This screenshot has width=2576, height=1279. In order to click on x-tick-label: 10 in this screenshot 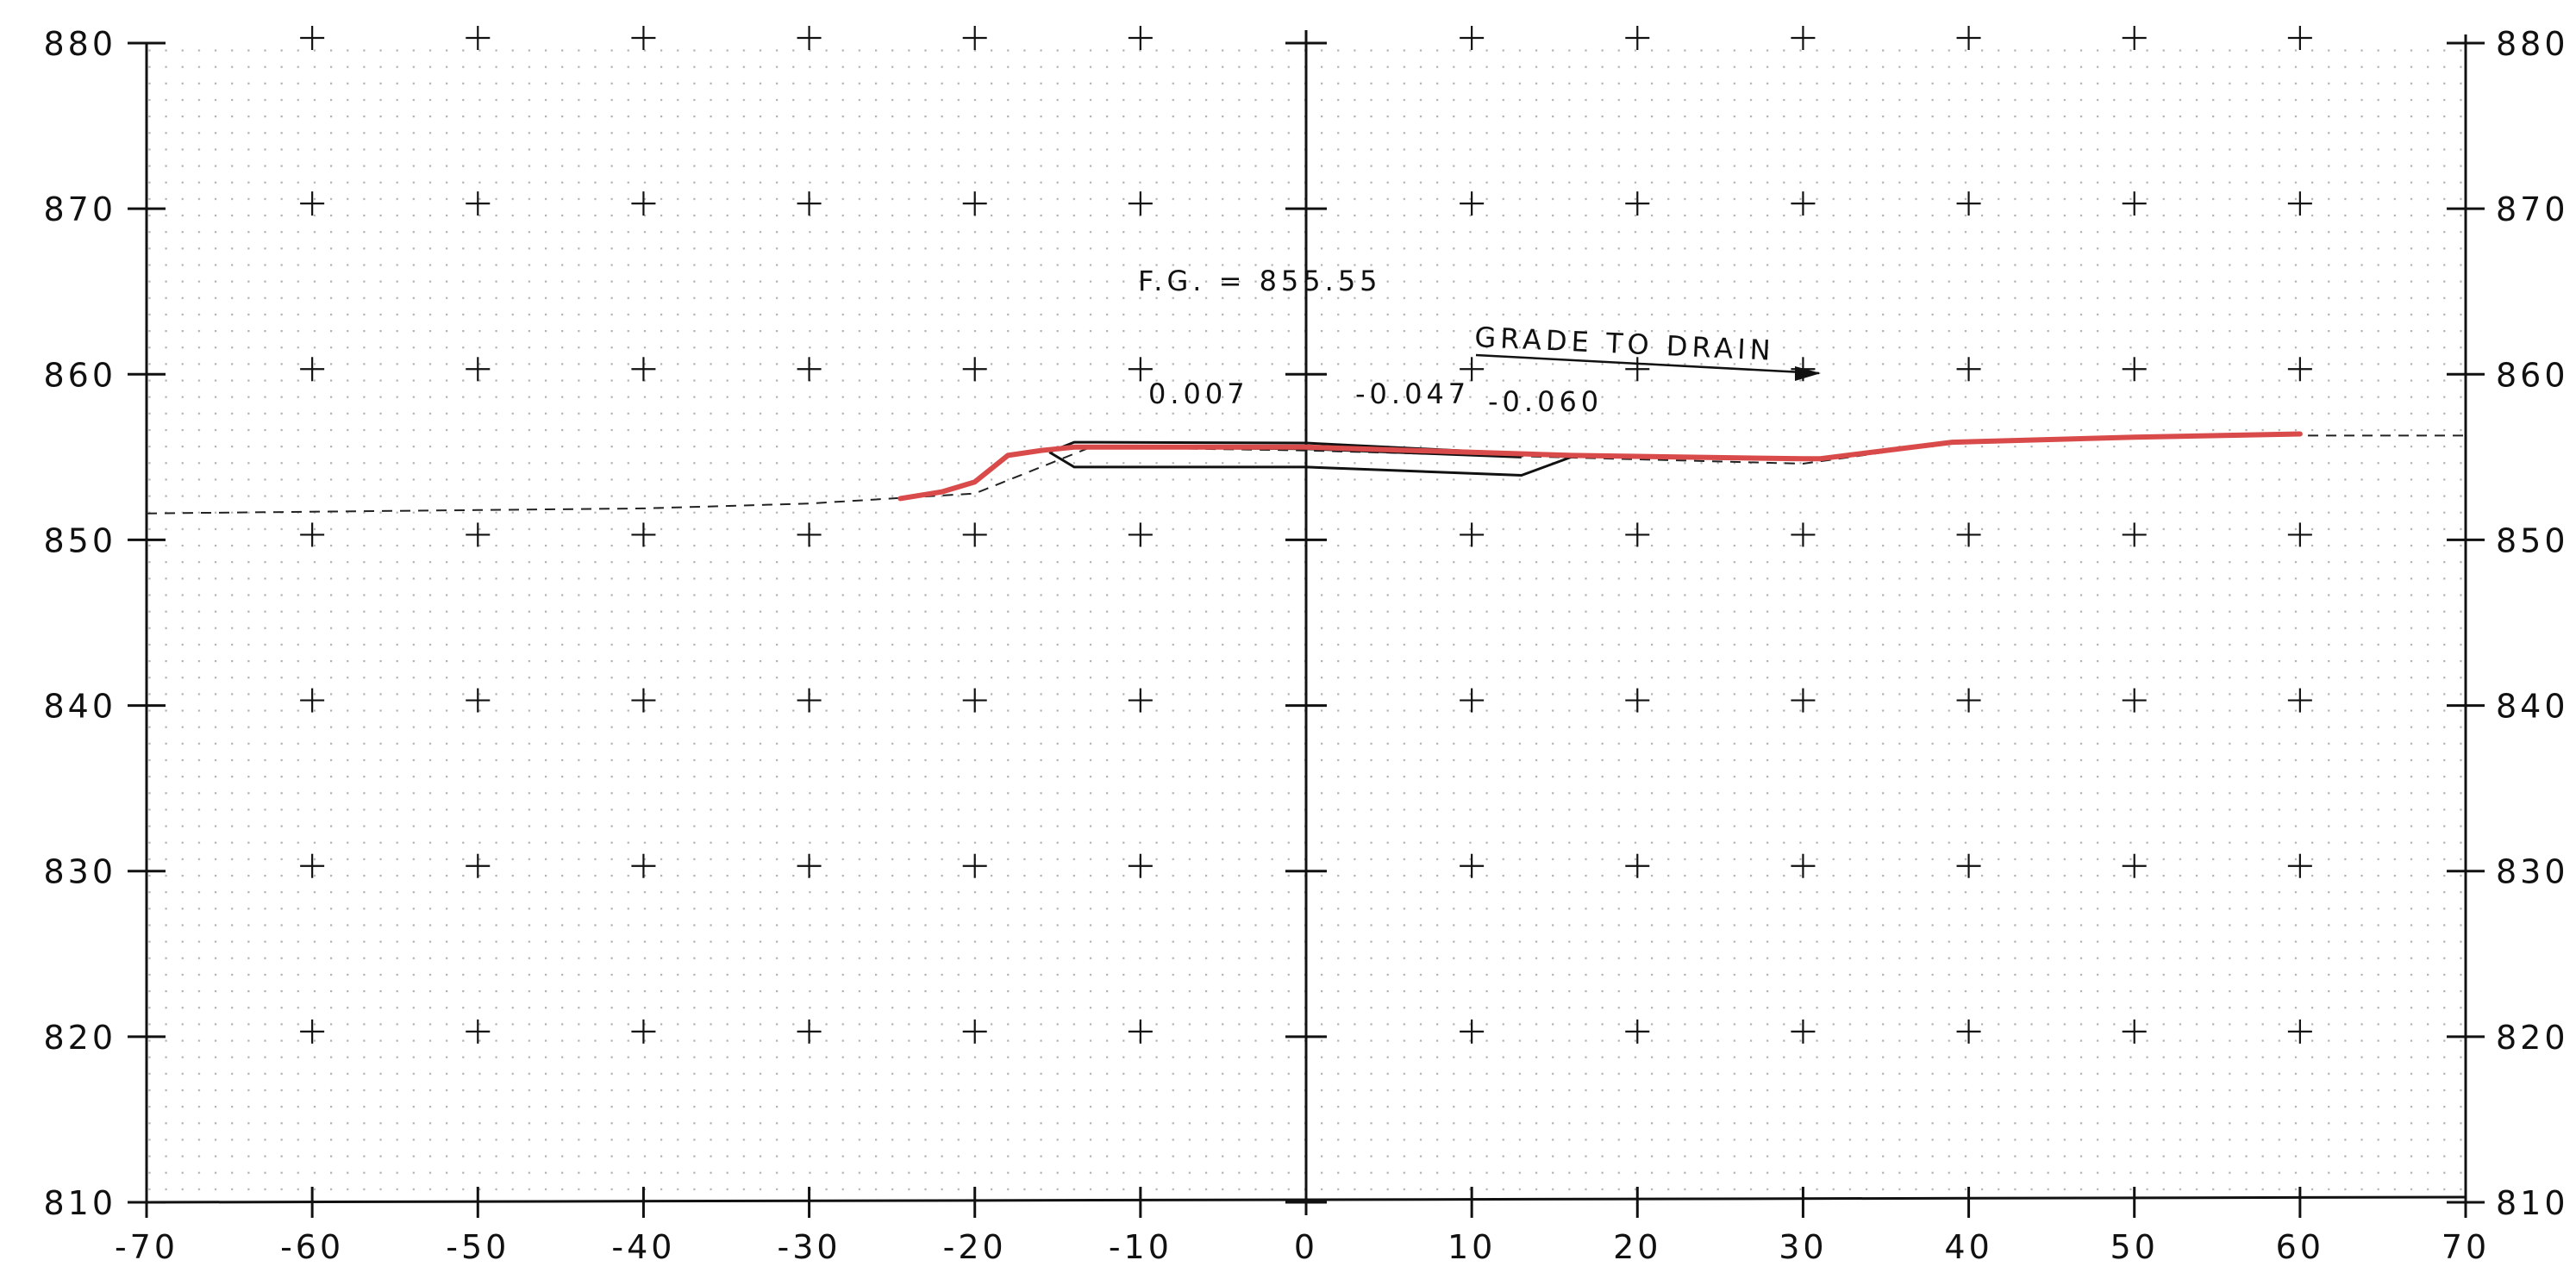, I will do `click(1471, 1247)`.